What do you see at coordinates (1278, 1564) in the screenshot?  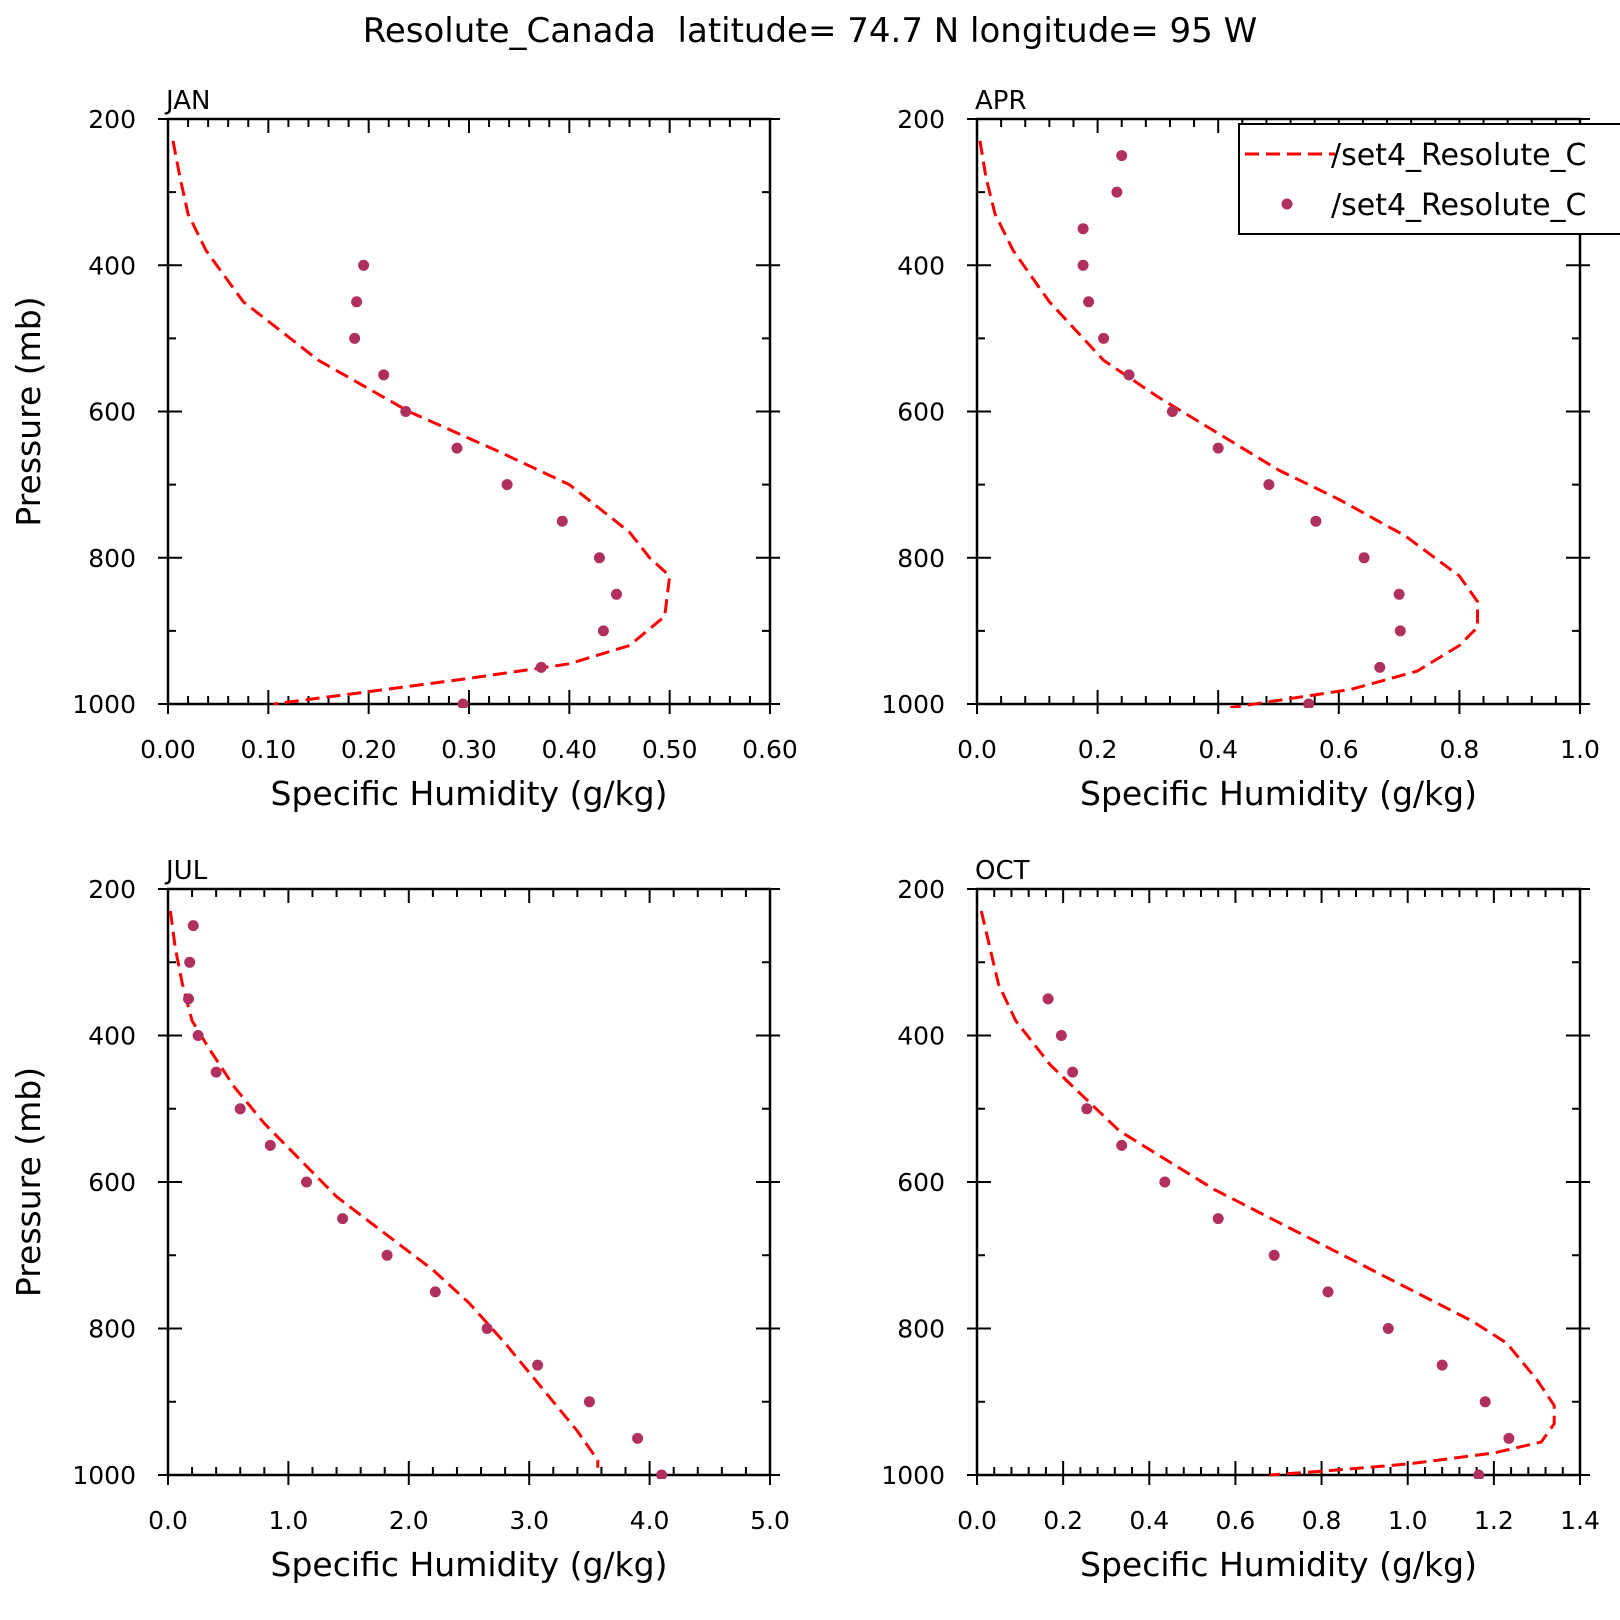 I see `panel-oct-xlabel: Specific Humidity (g/kg)` at bounding box center [1278, 1564].